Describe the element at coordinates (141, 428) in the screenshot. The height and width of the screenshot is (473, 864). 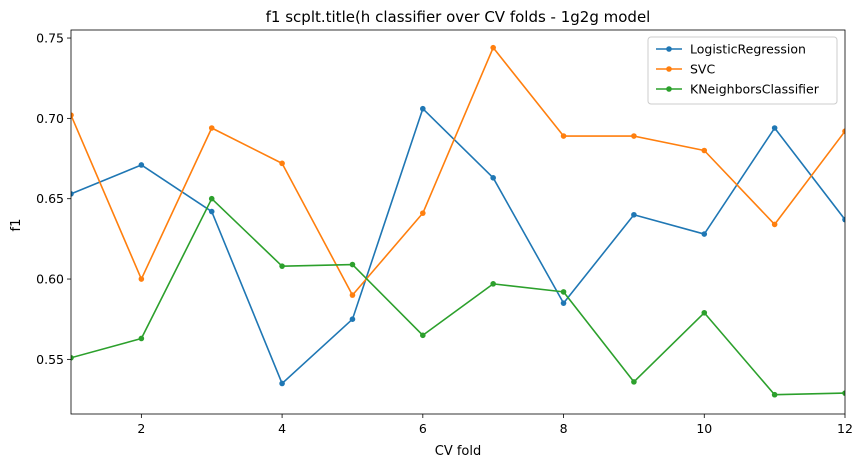
I see `x-tick-label-0: 2` at that location.